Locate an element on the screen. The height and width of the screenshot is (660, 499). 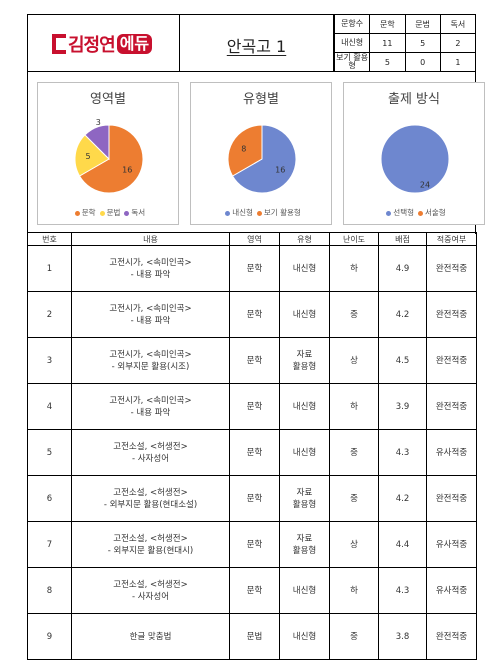
score-cell: 3.8 is located at coordinates (402, 636).